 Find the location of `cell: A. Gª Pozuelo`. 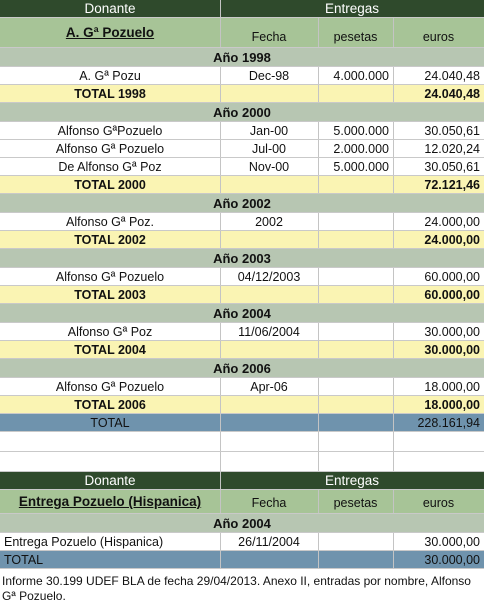

cell: A. Gª Pozuelo is located at coordinates (110, 32).